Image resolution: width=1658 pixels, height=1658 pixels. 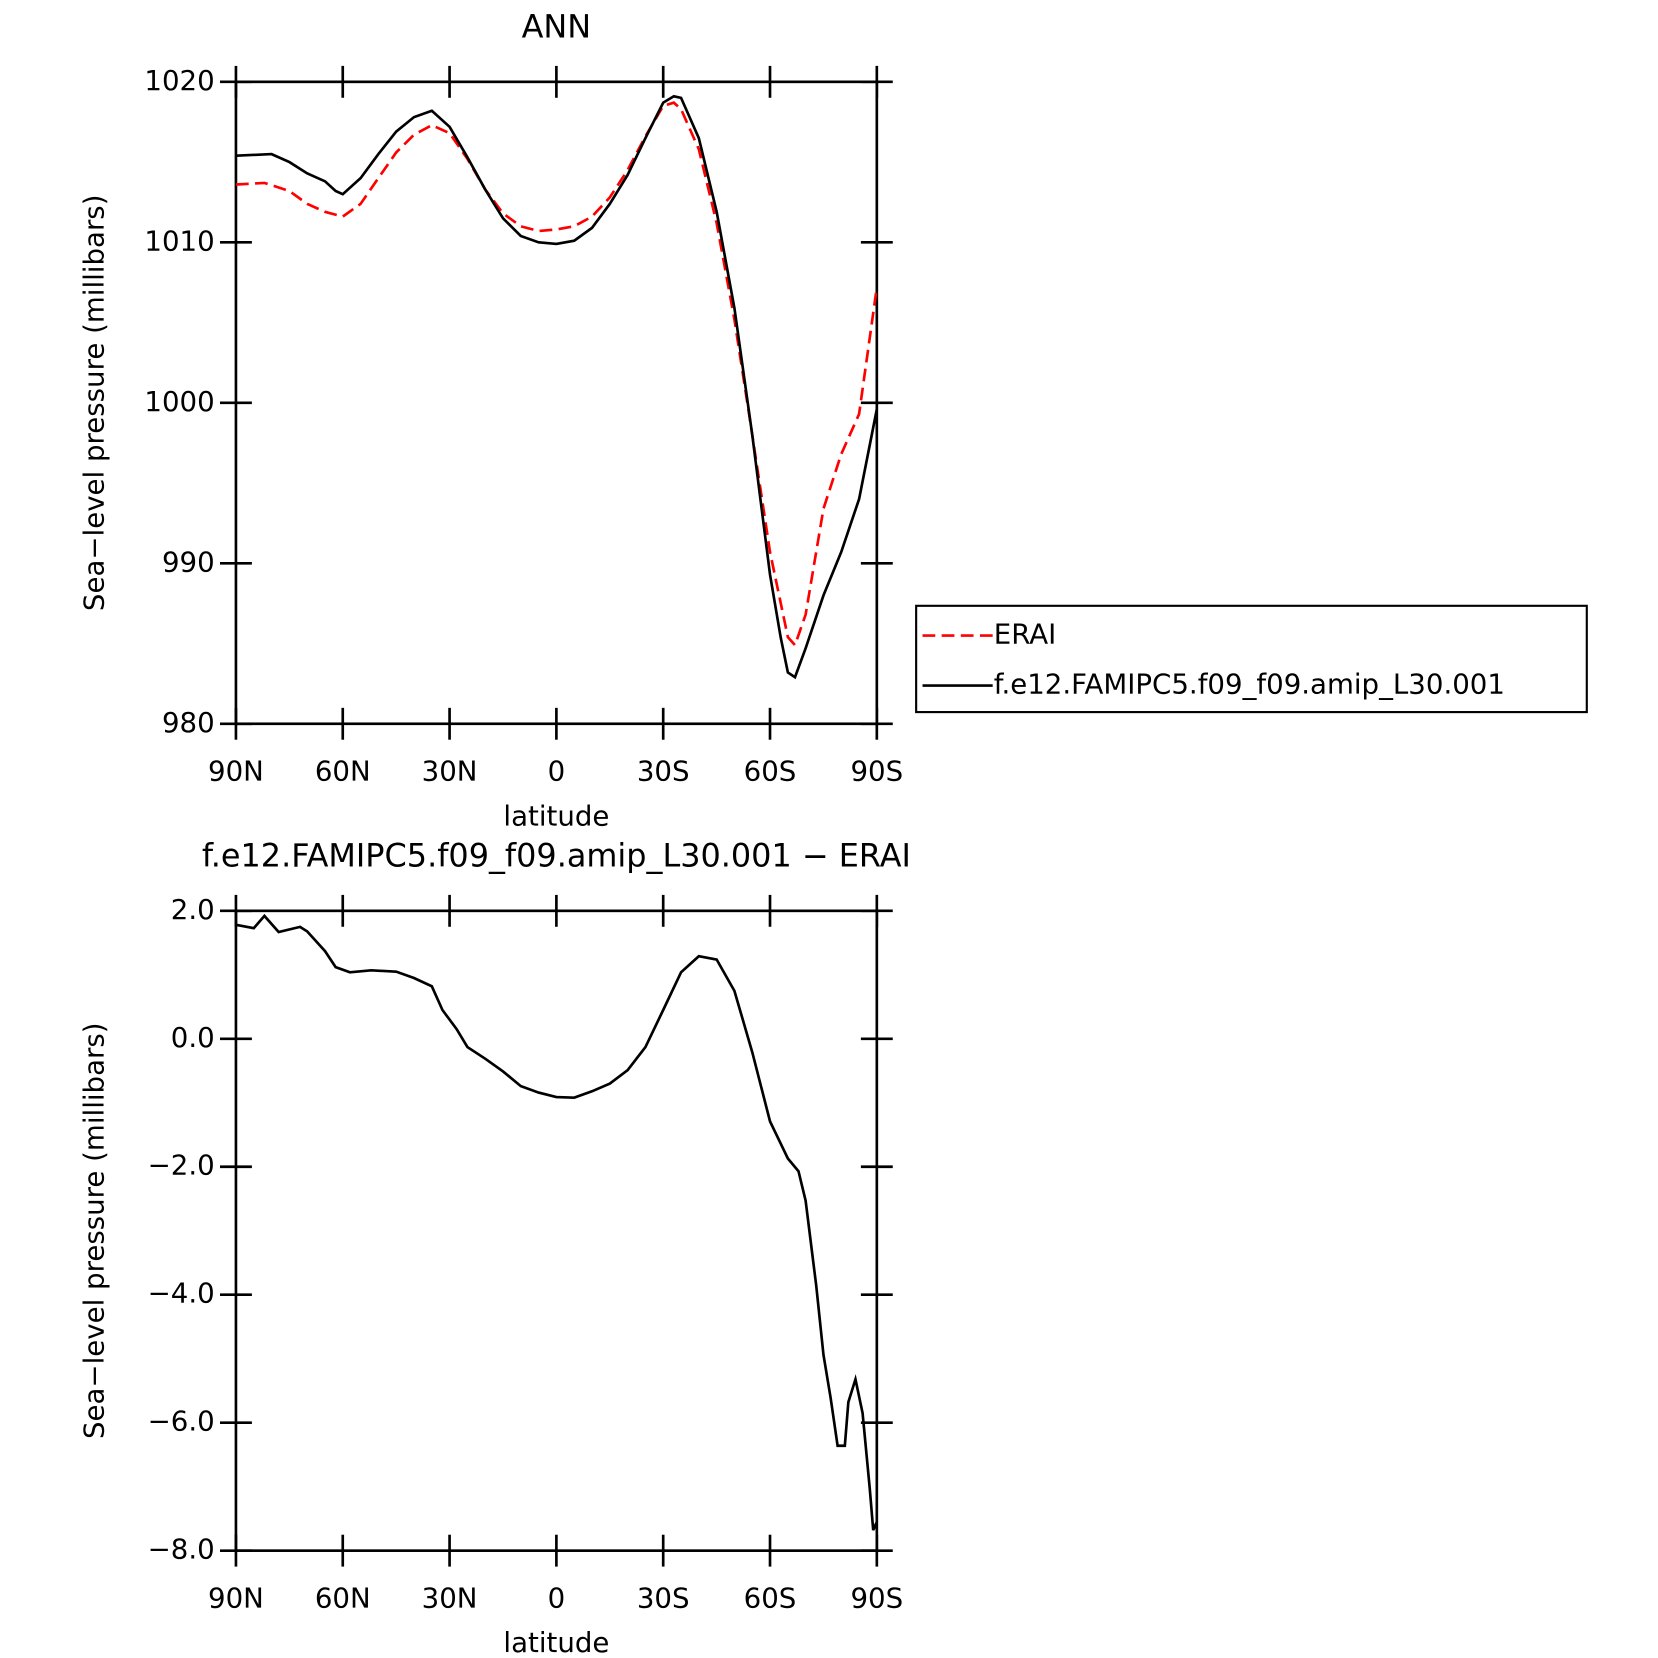 I want to click on y-tick-label: −6.0, so click(x=181, y=1421).